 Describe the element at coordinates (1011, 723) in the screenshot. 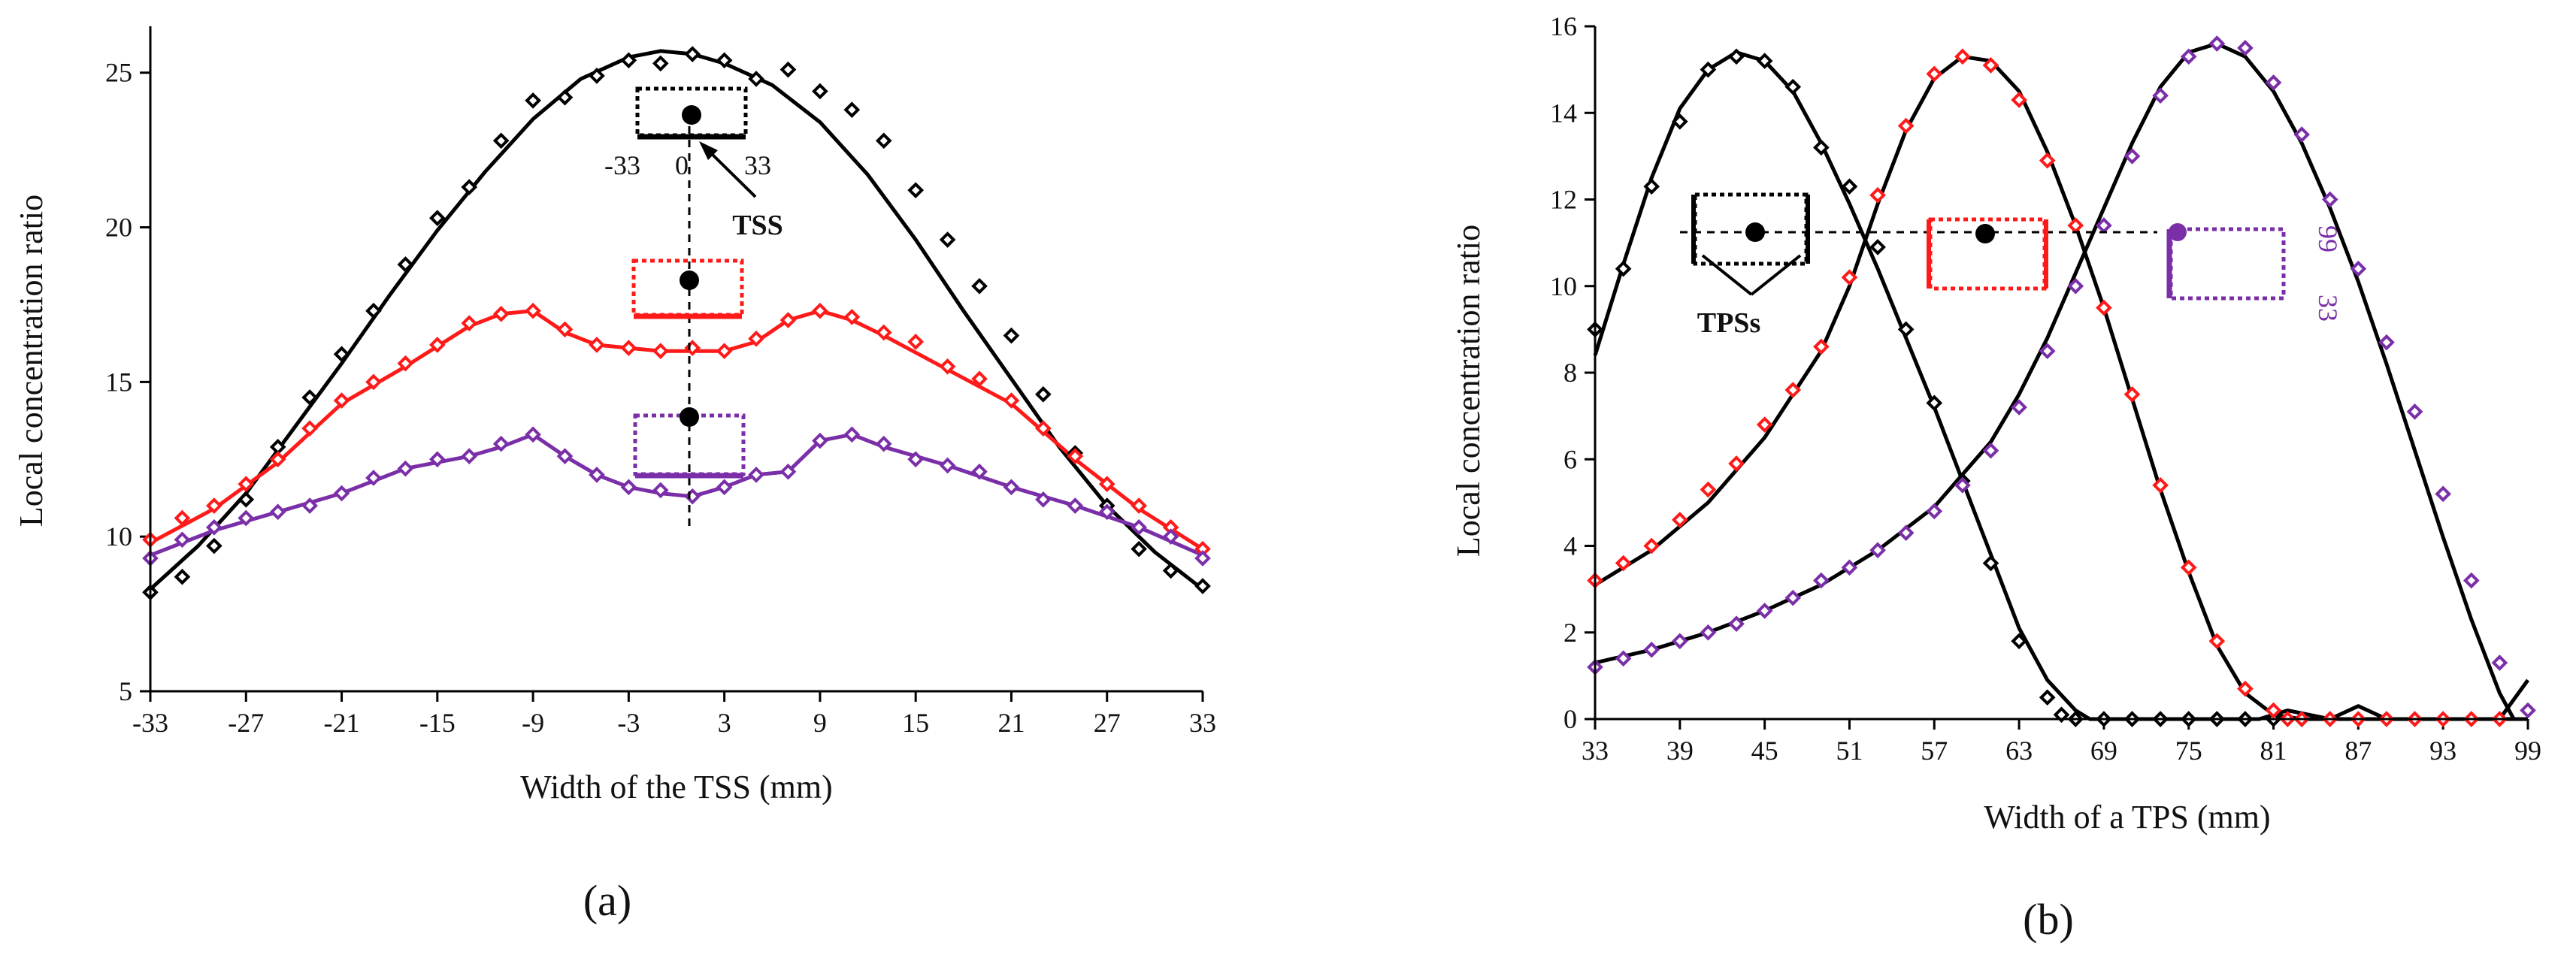

I see `x-tick-label: 21` at that location.